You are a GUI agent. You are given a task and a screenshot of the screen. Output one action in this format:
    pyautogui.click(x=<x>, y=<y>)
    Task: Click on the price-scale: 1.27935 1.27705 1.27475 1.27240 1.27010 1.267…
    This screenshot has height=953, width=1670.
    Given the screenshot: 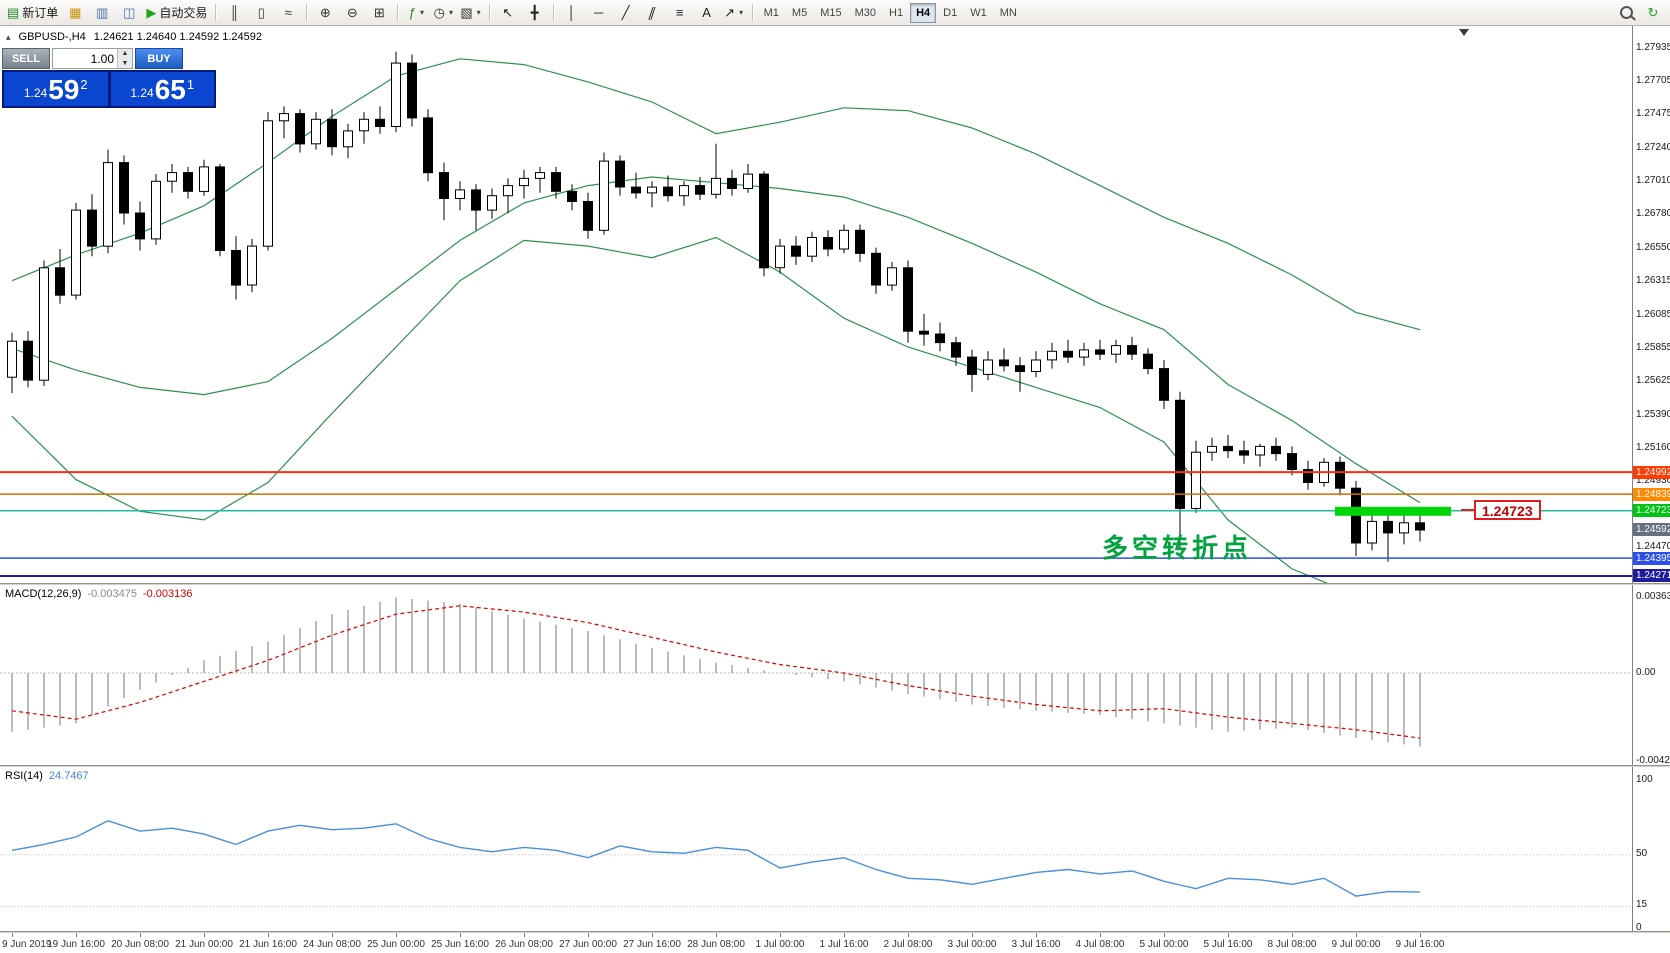 What is the action you would take?
    pyautogui.click(x=1651, y=479)
    